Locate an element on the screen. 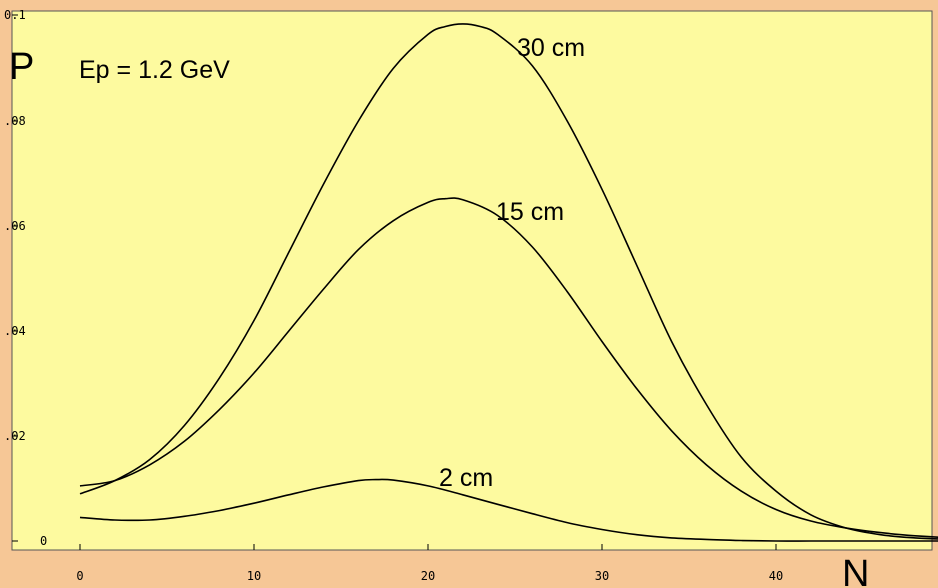  series-label-30-cm: 30 cm is located at coordinates (551, 48).